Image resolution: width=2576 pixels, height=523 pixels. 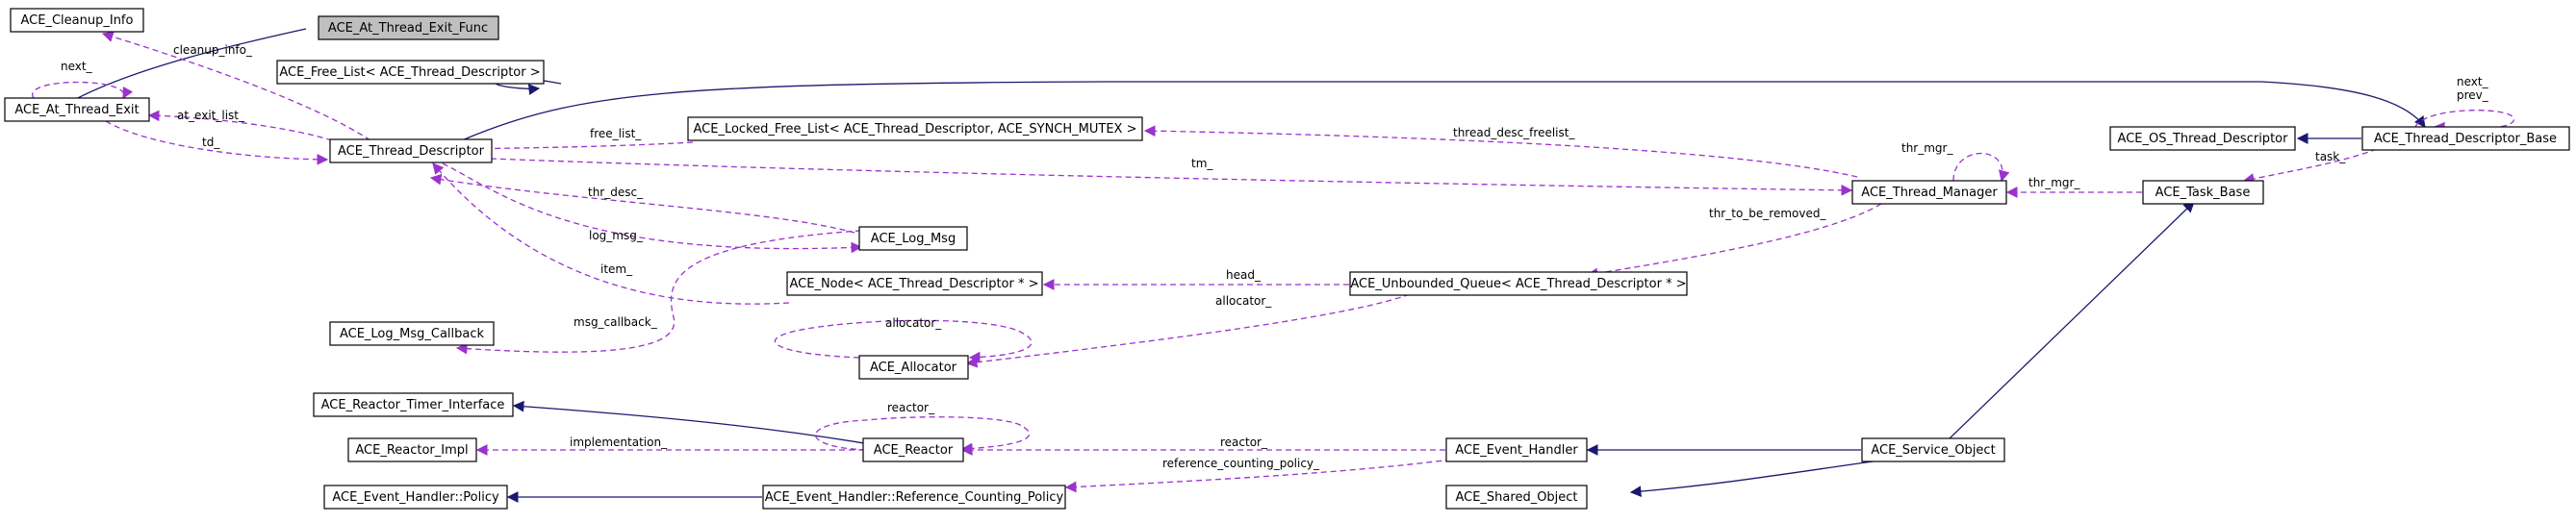 What do you see at coordinates (1443, 111) in the screenshot?
I see `edge-thread-descriptor-inherits` at bounding box center [1443, 111].